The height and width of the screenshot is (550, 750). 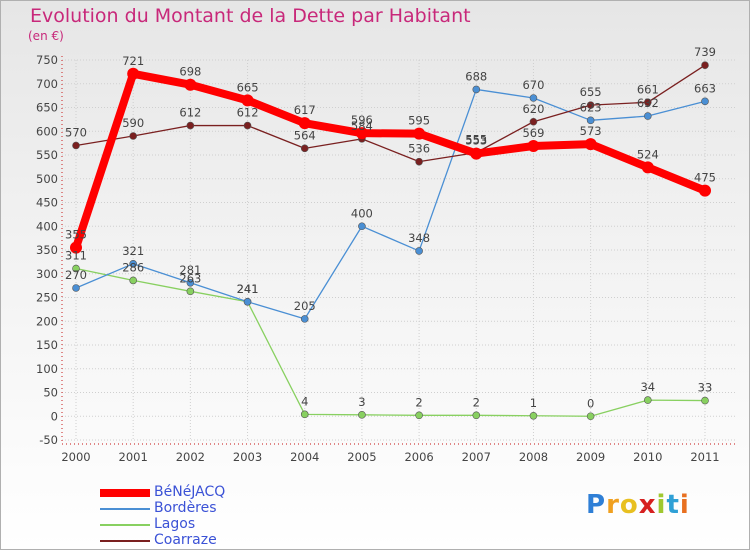 What do you see at coordinates (47, 131) in the screenshot?
I see `y-tick-label: 600` at bounding box center [47, 131].